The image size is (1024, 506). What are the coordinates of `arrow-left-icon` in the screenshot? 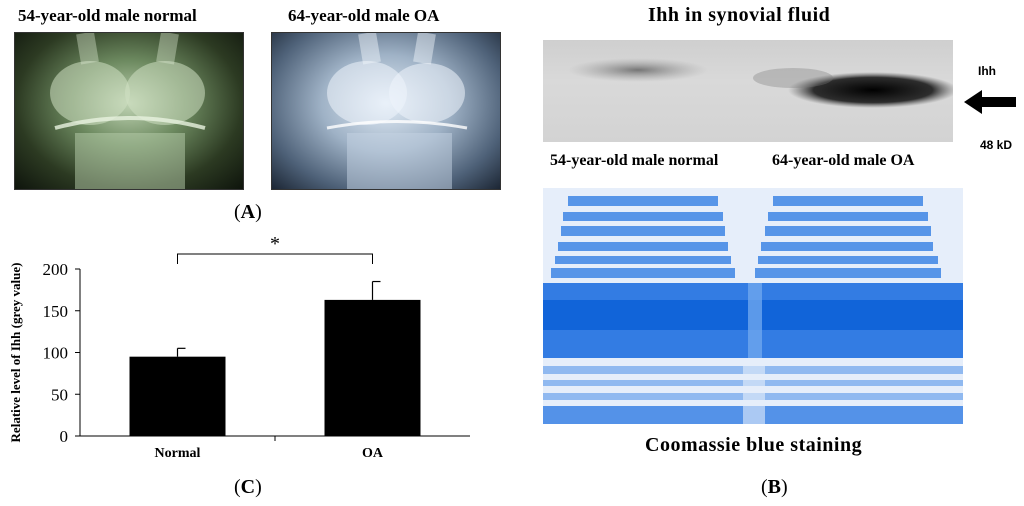 It's located at (990, 102).